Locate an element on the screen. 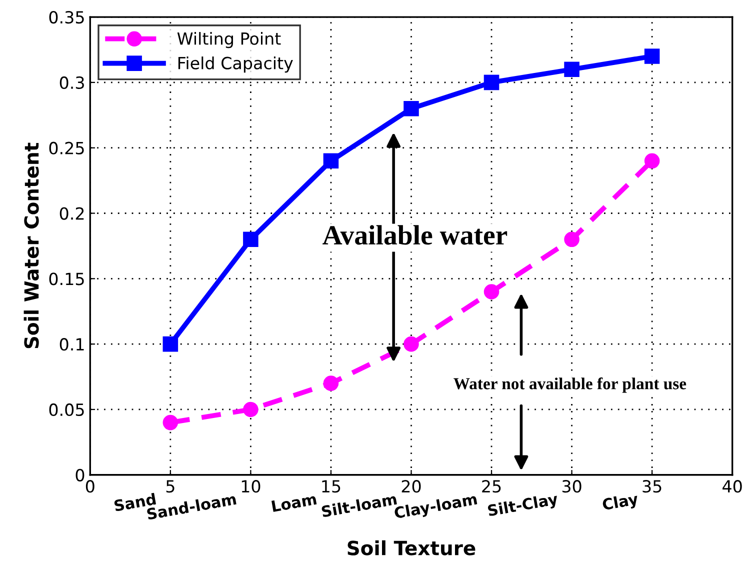 The height and width of the screenshot is (587, 745). x-tick-label: 0 is located at coordinates (90, 486).